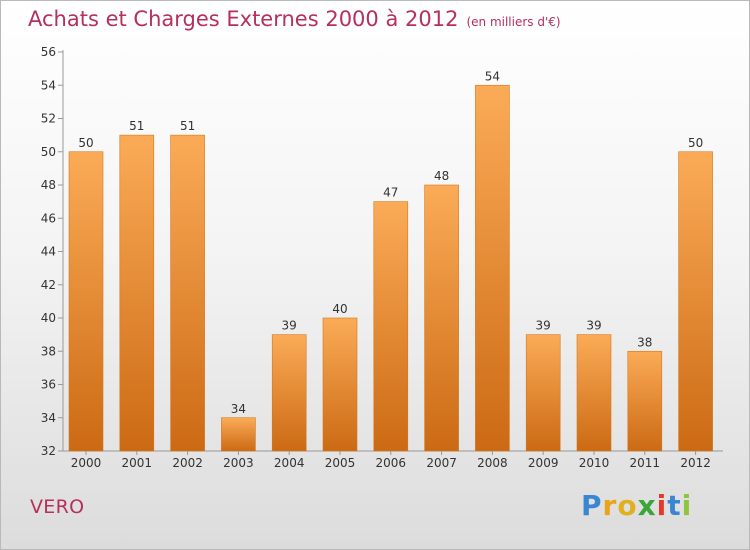 Image resolution: width=750 pixels, height=550 pixels. I want to click on x-tick-label: 2011, so click(645, 463).